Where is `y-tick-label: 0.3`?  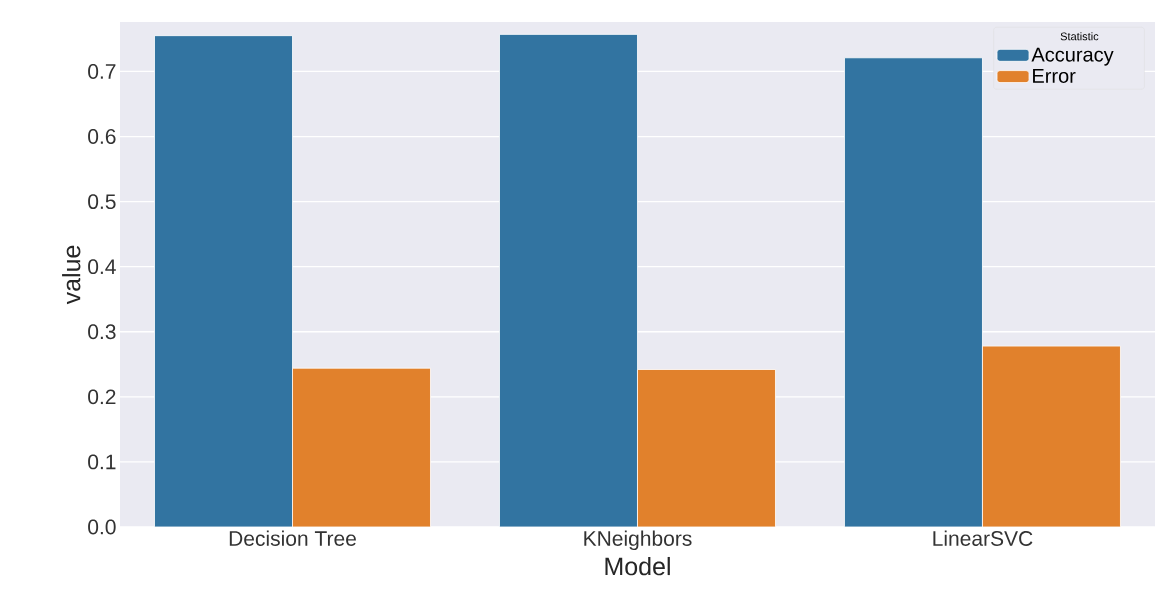 y-tick-label: 0.3 is located at coordinates (102, 332).